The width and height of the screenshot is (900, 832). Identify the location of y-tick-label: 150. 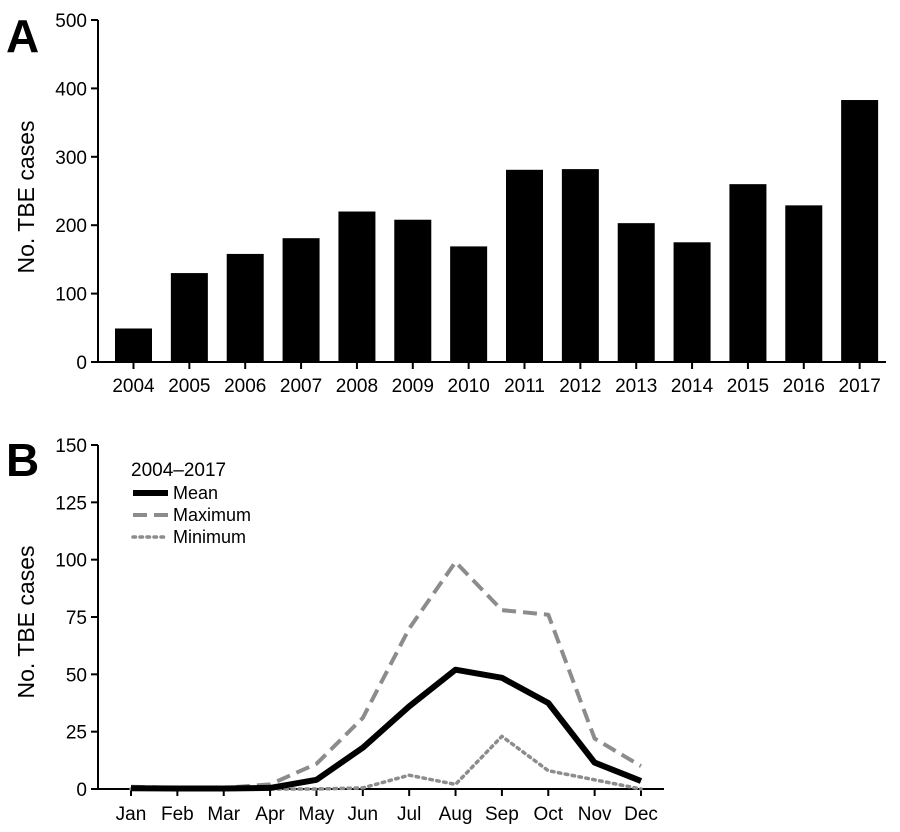
(71, 446).